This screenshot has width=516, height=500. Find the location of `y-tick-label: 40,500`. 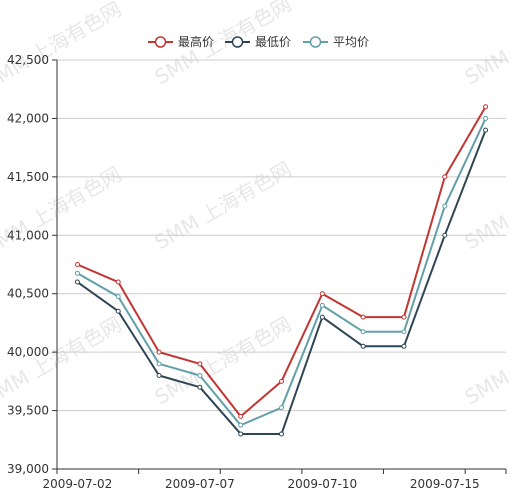

y-tick-label: 40,500 is located at coordinates (28, 294).